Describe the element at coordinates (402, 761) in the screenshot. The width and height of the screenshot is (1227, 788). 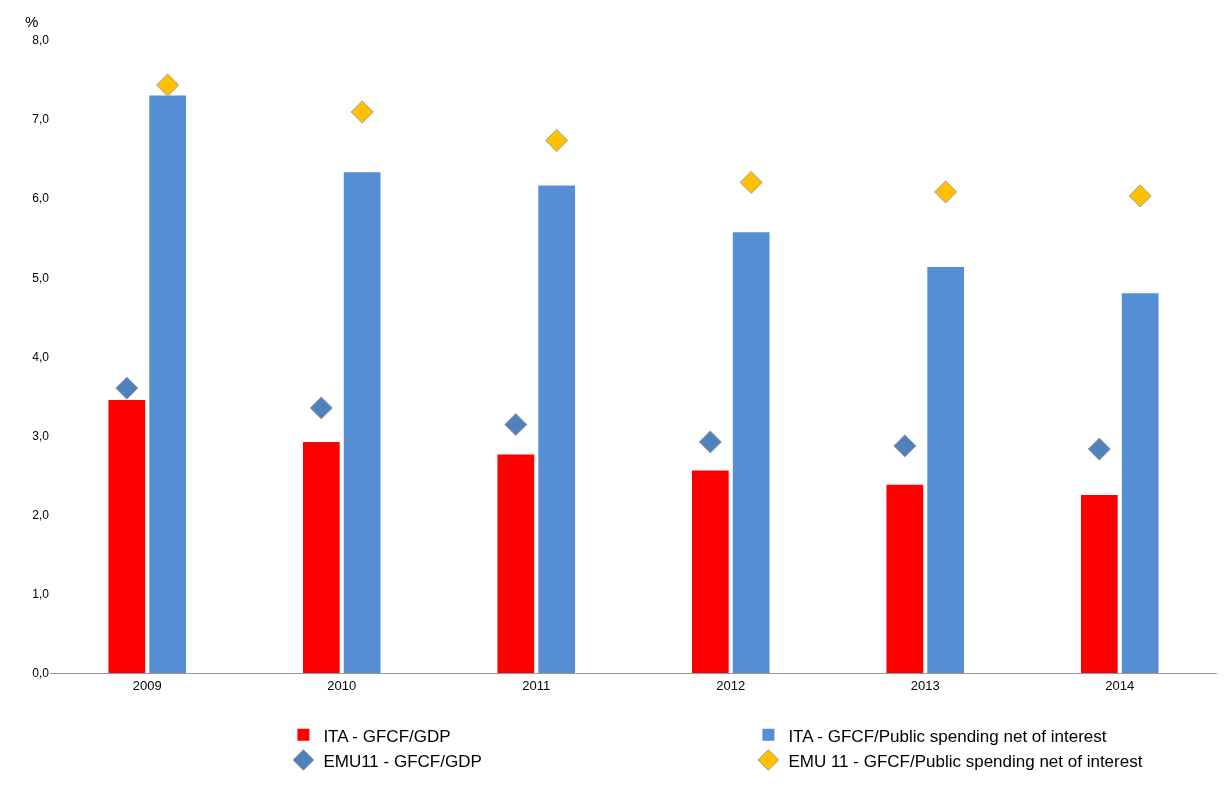
I see `legend-label: EMU11 - GFCF/GDP` at that location.